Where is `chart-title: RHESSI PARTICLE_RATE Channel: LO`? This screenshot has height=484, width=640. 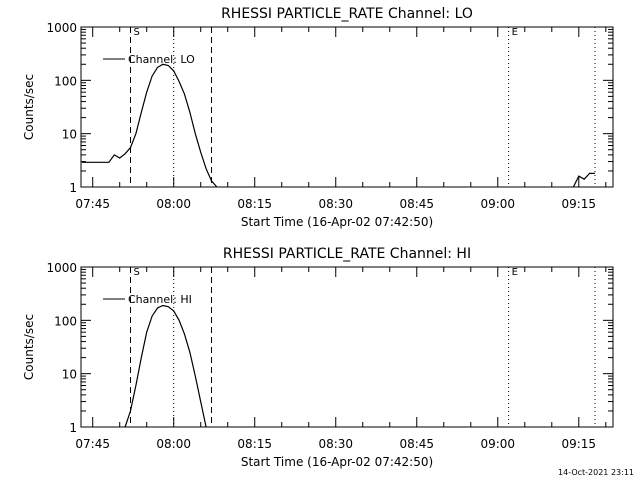
chart-title: RHESSI PARTICLE_RATE Channel: LO is located at coordinates (347, 14).